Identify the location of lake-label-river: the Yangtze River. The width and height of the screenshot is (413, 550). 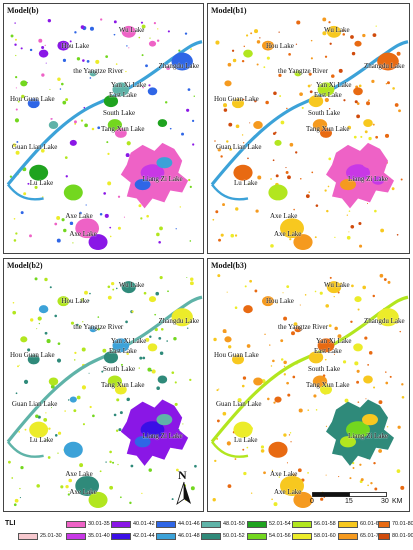
(98, 327).